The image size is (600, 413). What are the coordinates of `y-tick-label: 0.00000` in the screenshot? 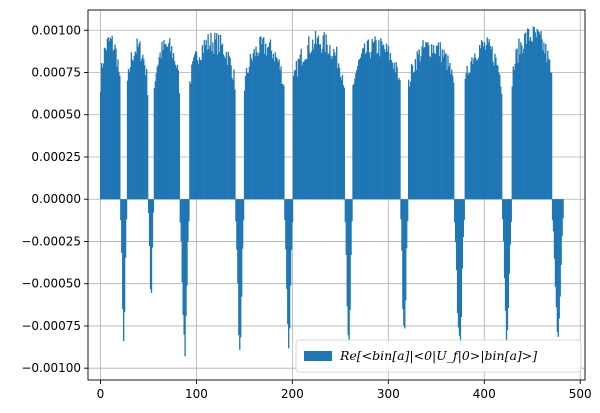 It's located at (56, 199).